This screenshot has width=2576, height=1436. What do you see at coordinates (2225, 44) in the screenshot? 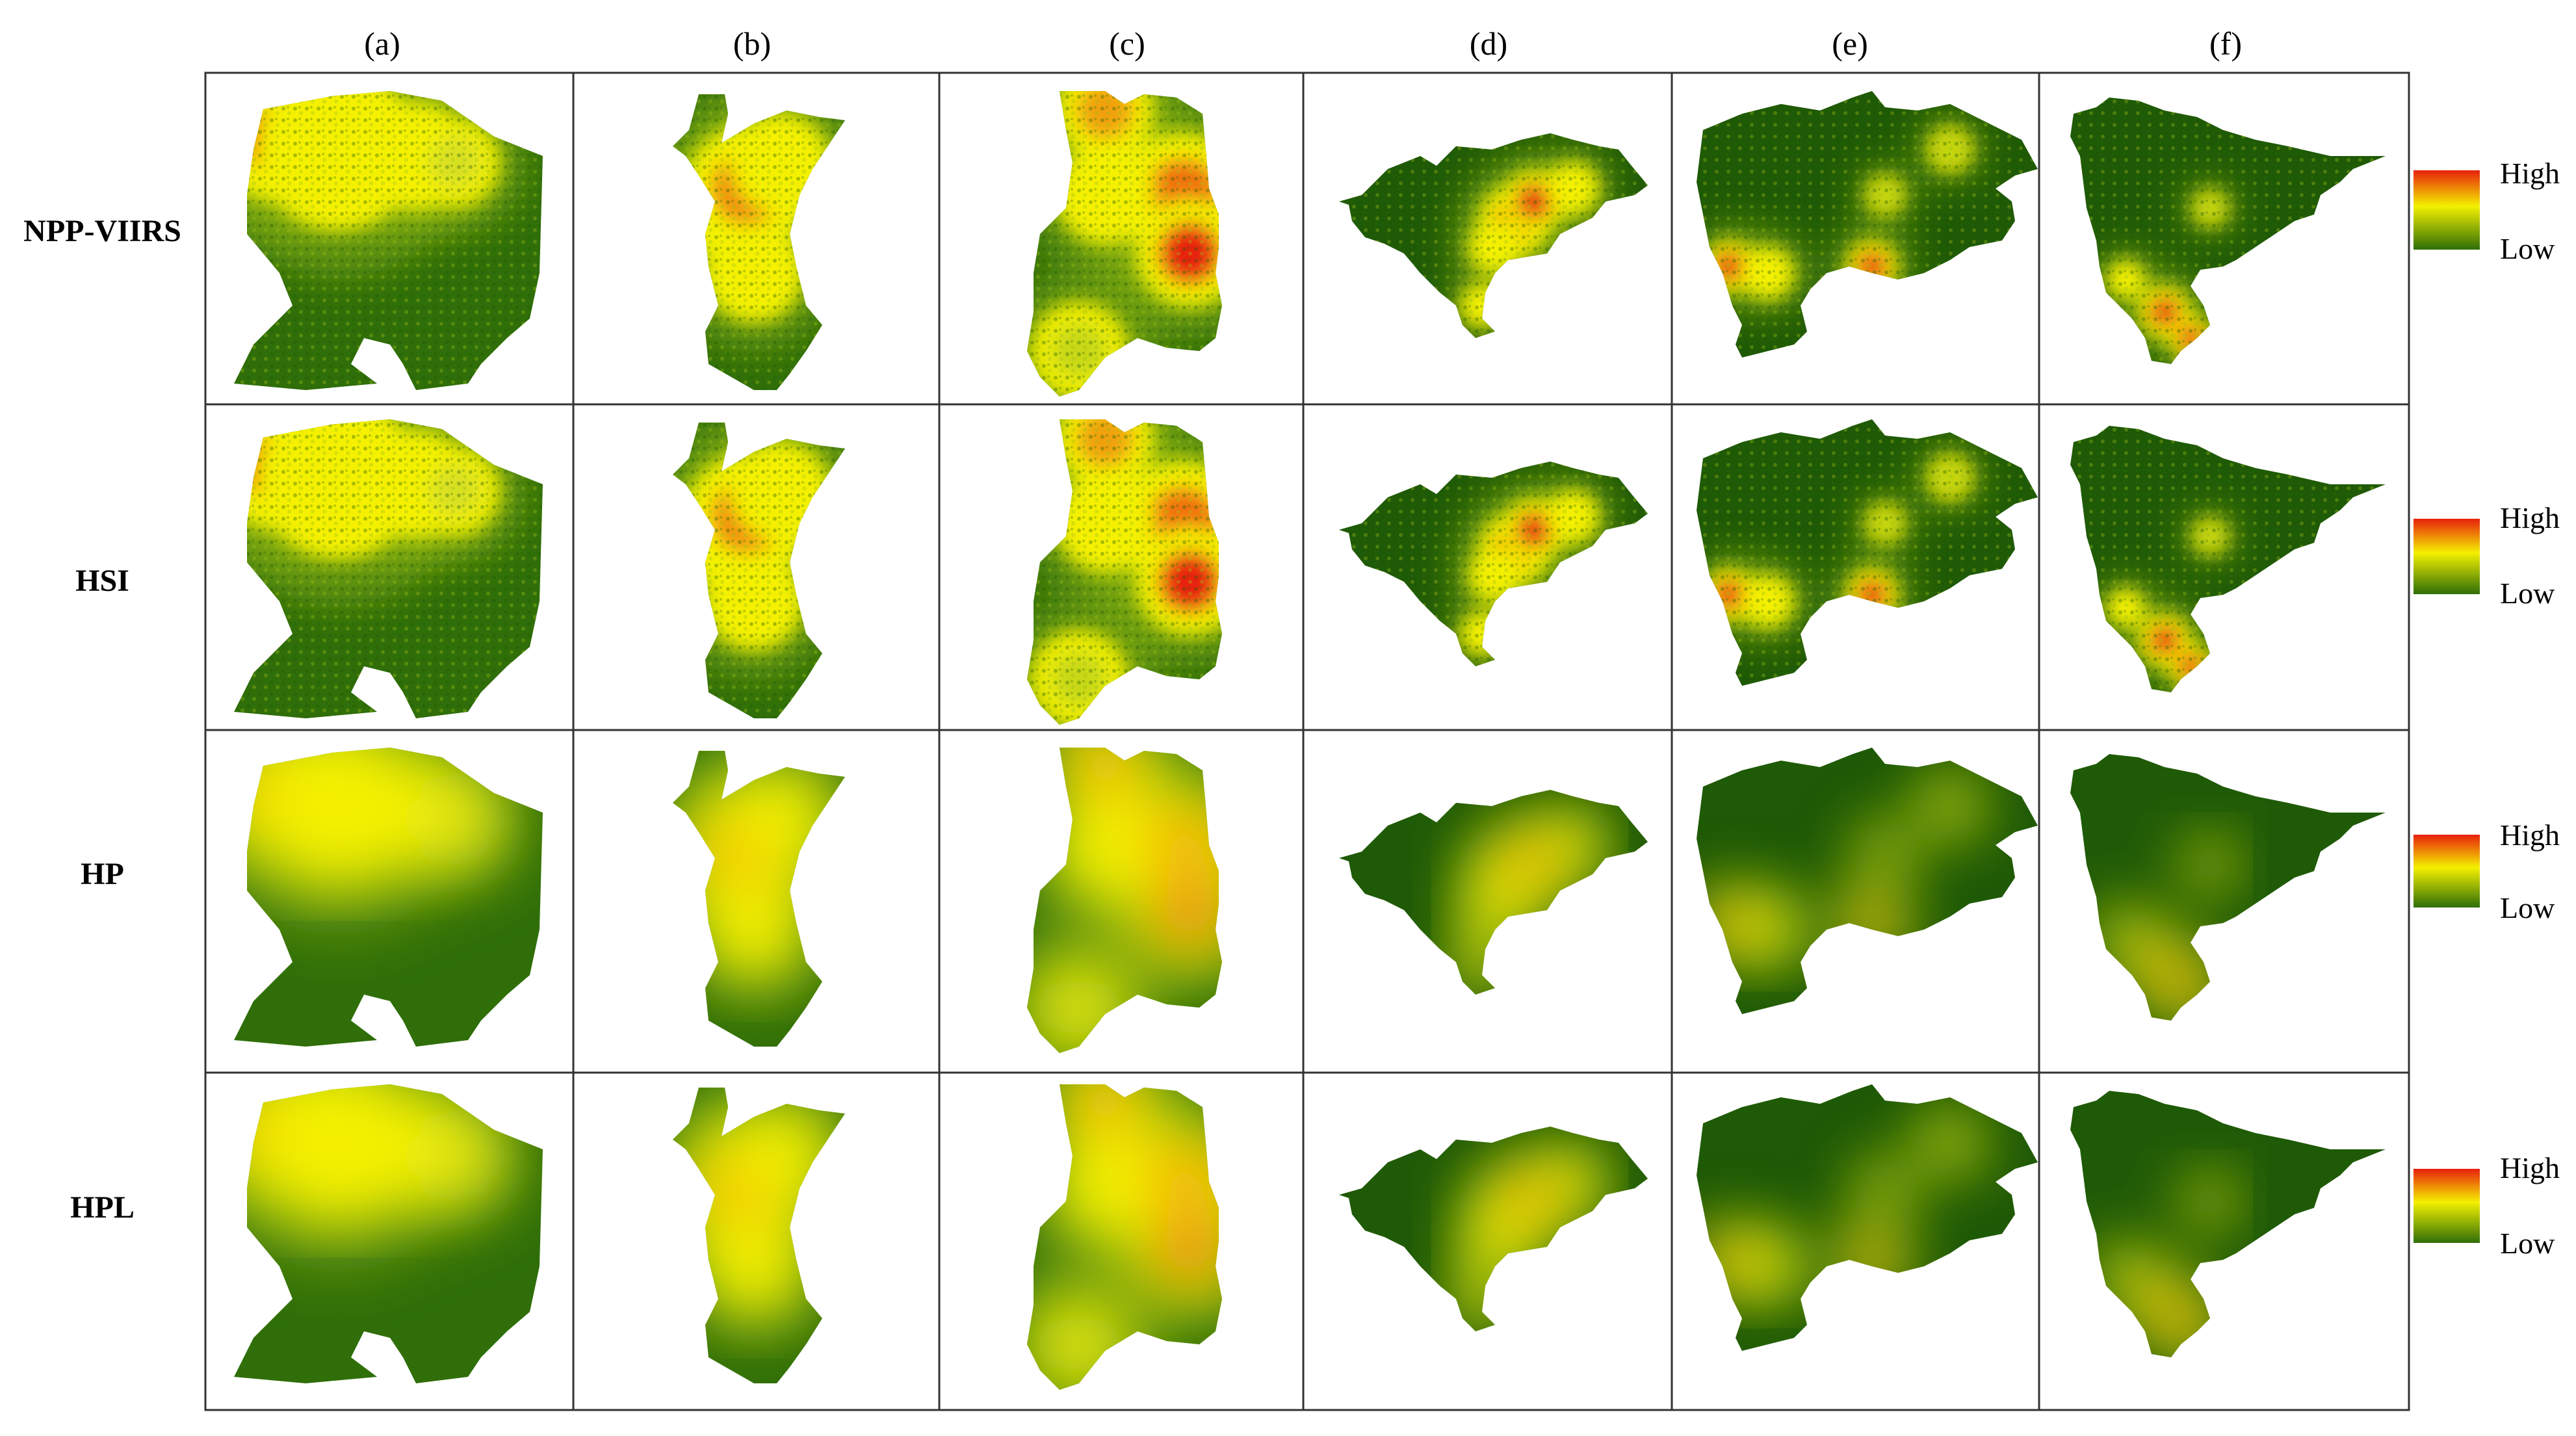
I see `column-label-f: (f)` at bounding box center [2225, 44].